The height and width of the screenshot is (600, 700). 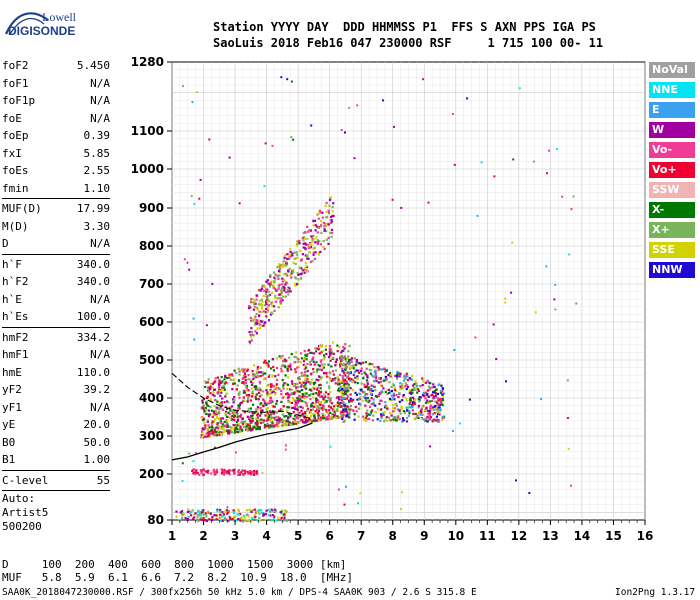 I want to click on param-name: foEp, so click(x=15, y=135).